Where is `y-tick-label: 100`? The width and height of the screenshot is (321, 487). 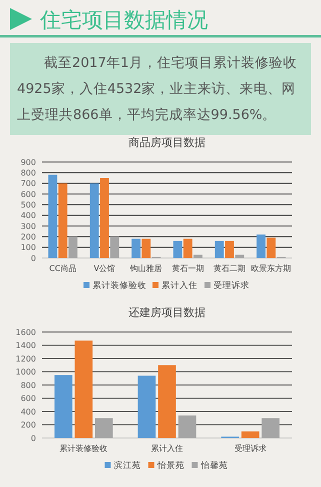 y-tick-label: 100 is located at coordinates (28, 247).